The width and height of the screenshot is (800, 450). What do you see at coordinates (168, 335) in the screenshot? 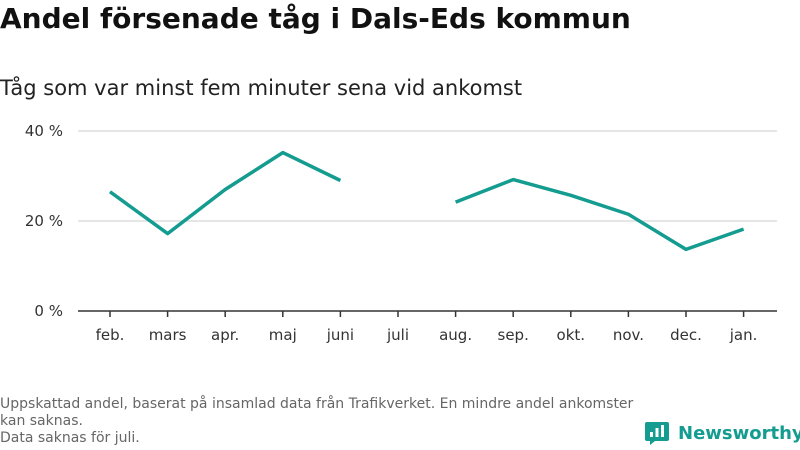
I see `x-tick-label: mars` at bounding box center [168, 335].